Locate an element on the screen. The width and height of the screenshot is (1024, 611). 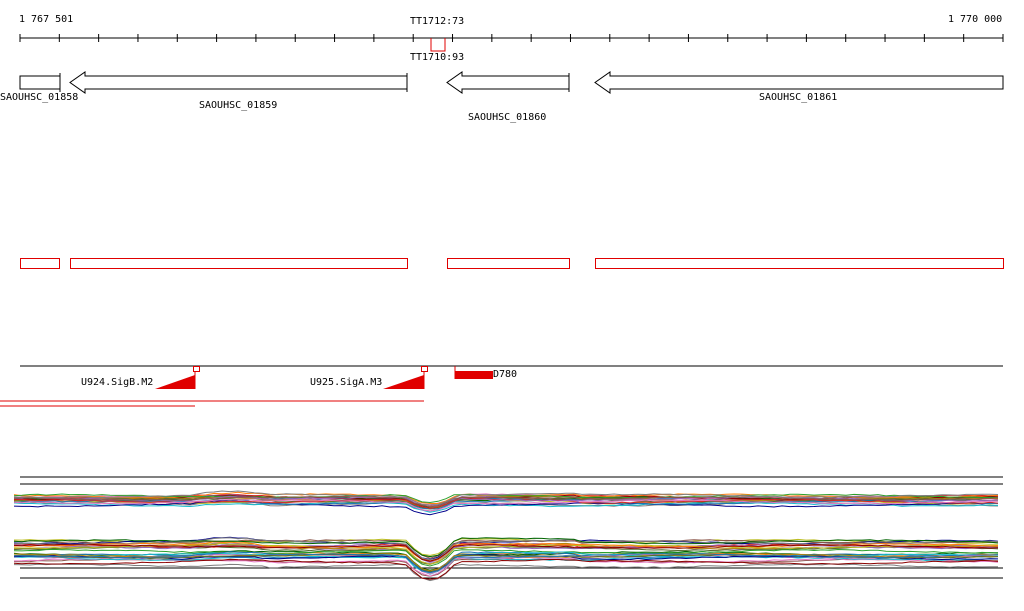
terminator-marker is located at coordinates (438, 45).